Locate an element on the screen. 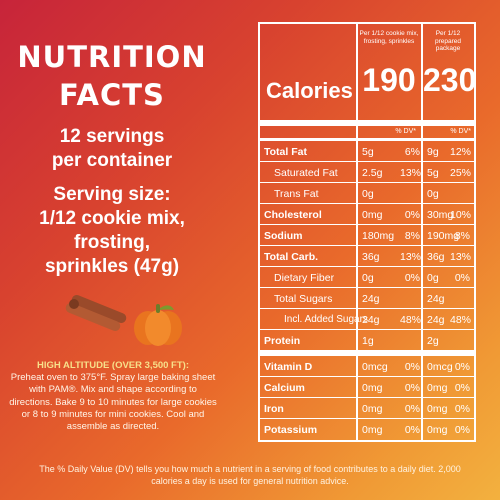 Image resolution: width=500 pixels, height=500 pixels. amount-1: 1g is located at coordinates (368, 341).